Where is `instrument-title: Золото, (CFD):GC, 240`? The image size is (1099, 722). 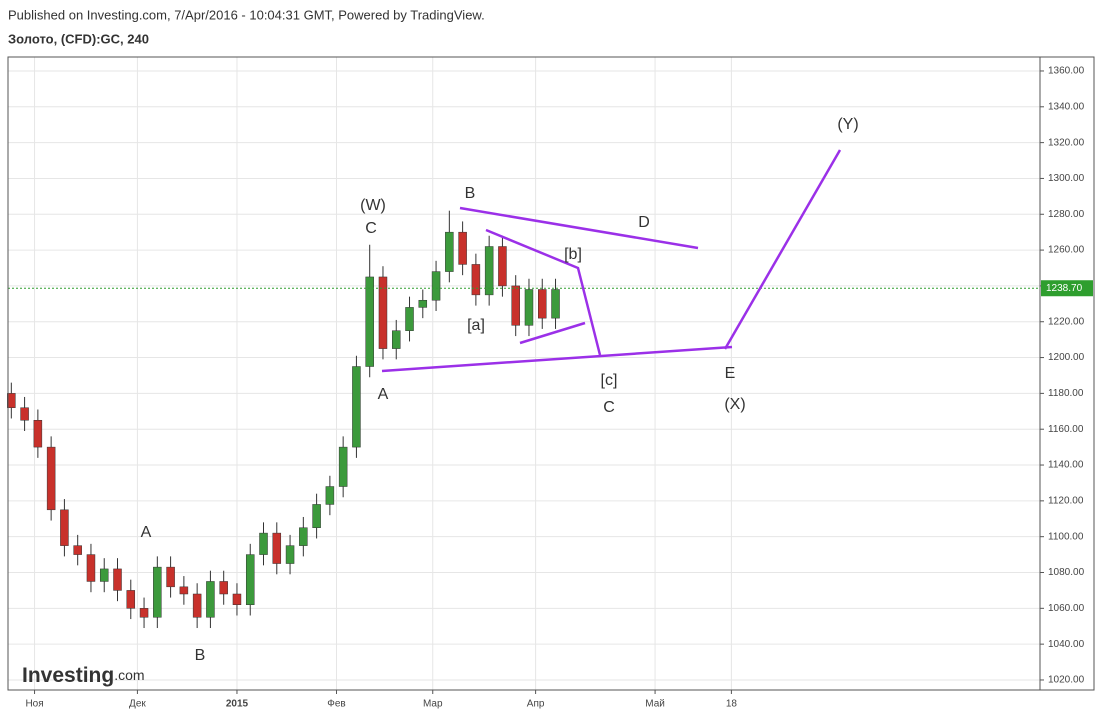
instrument-title: Золото, (CFD):GC, 240 is located at coordinates (78, 38).